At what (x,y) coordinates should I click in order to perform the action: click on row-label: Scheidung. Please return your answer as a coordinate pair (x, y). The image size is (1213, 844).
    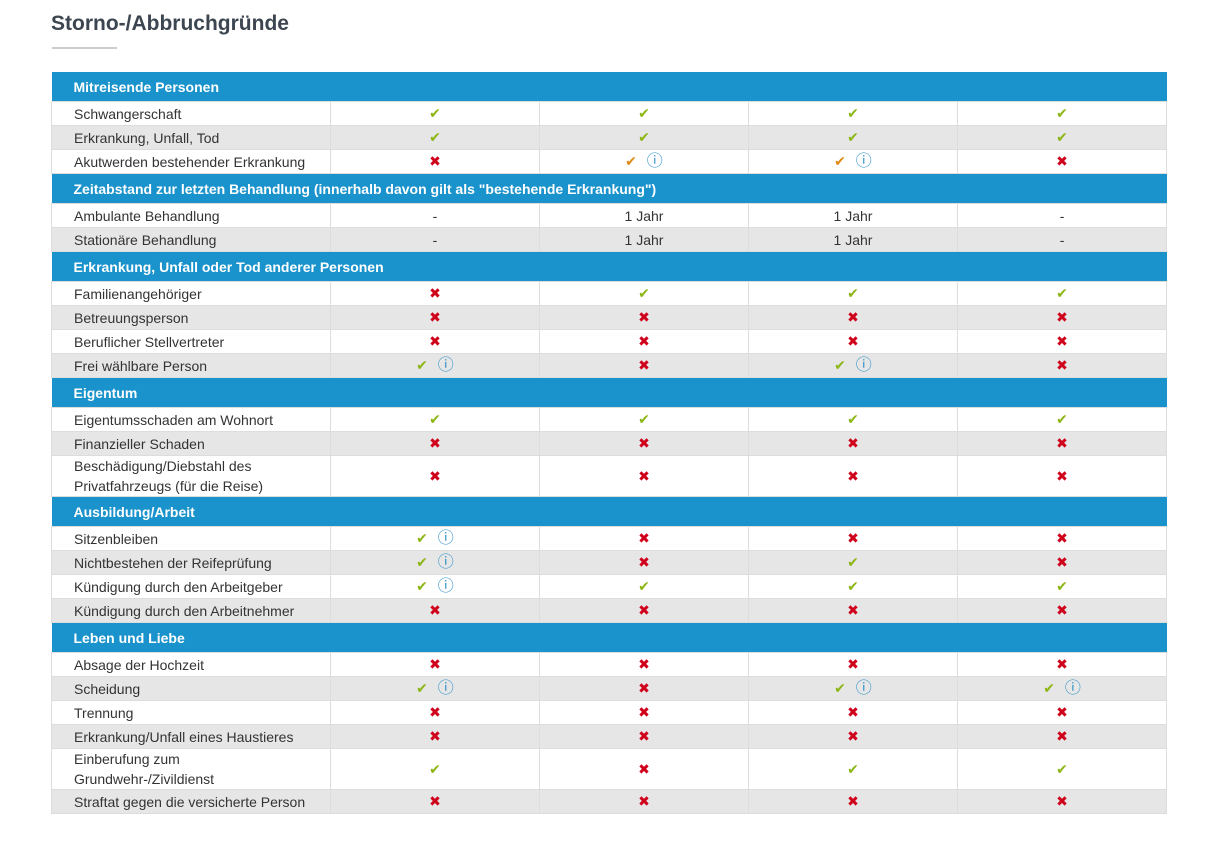
    Looking at the image, I should click on (191, 688).